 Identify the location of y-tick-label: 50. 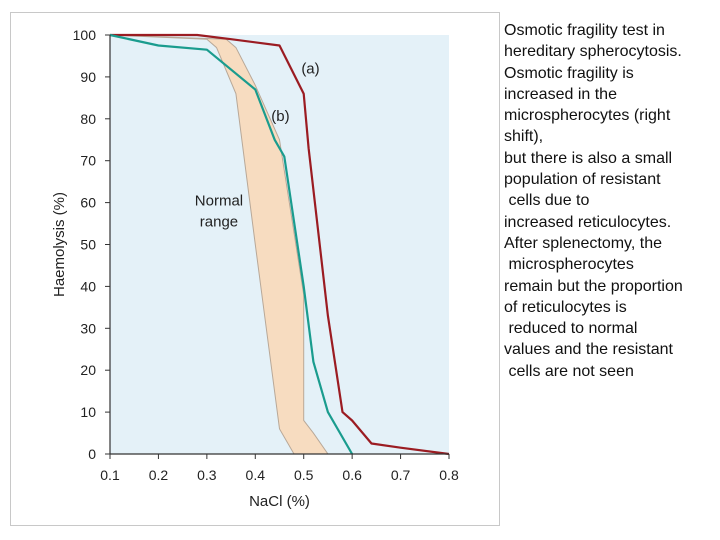
(88, 245).